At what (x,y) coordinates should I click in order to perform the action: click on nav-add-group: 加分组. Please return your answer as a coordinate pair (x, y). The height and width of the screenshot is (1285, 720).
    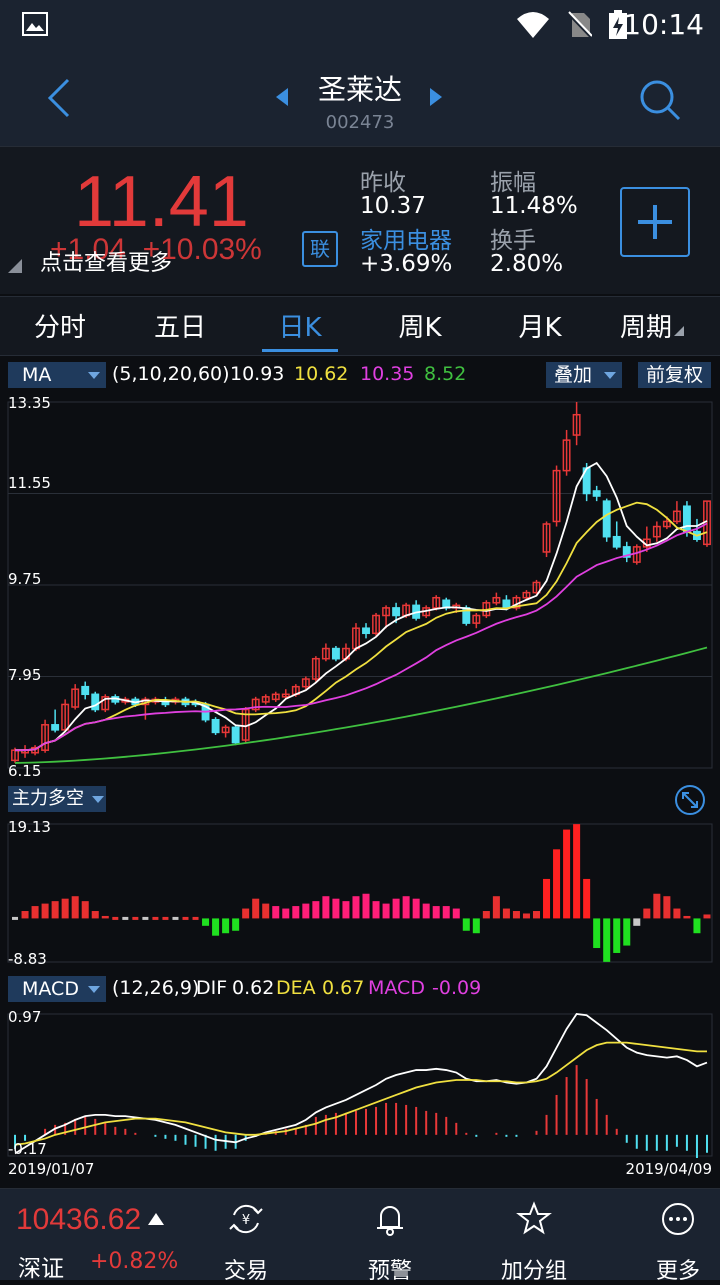
    Looking at the image, I should click on (534, 1243).